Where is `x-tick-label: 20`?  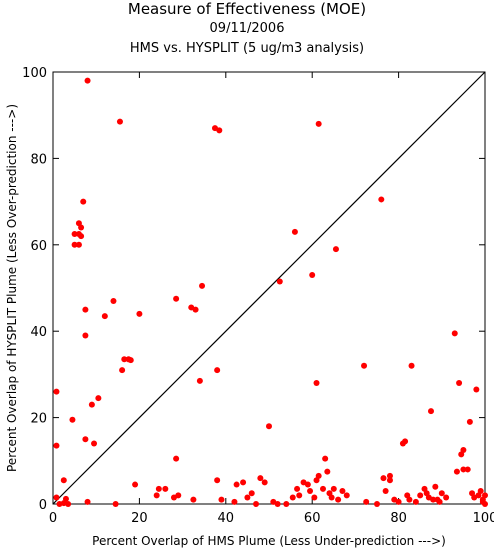 x-tick-label: 20 is located at coordinates (139, 518).